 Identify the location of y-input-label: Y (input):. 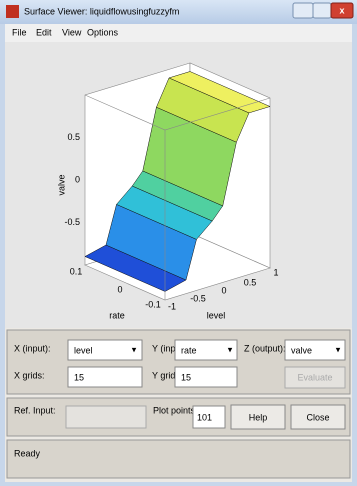
(170, 348).